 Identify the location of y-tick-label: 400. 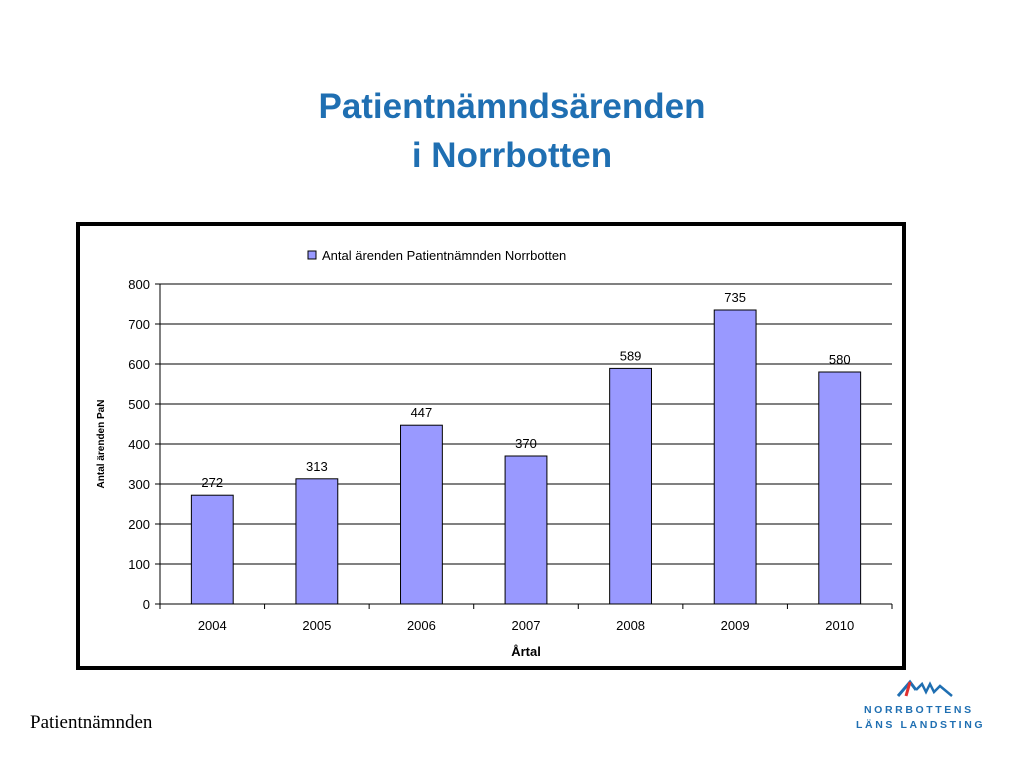
(139, 444).